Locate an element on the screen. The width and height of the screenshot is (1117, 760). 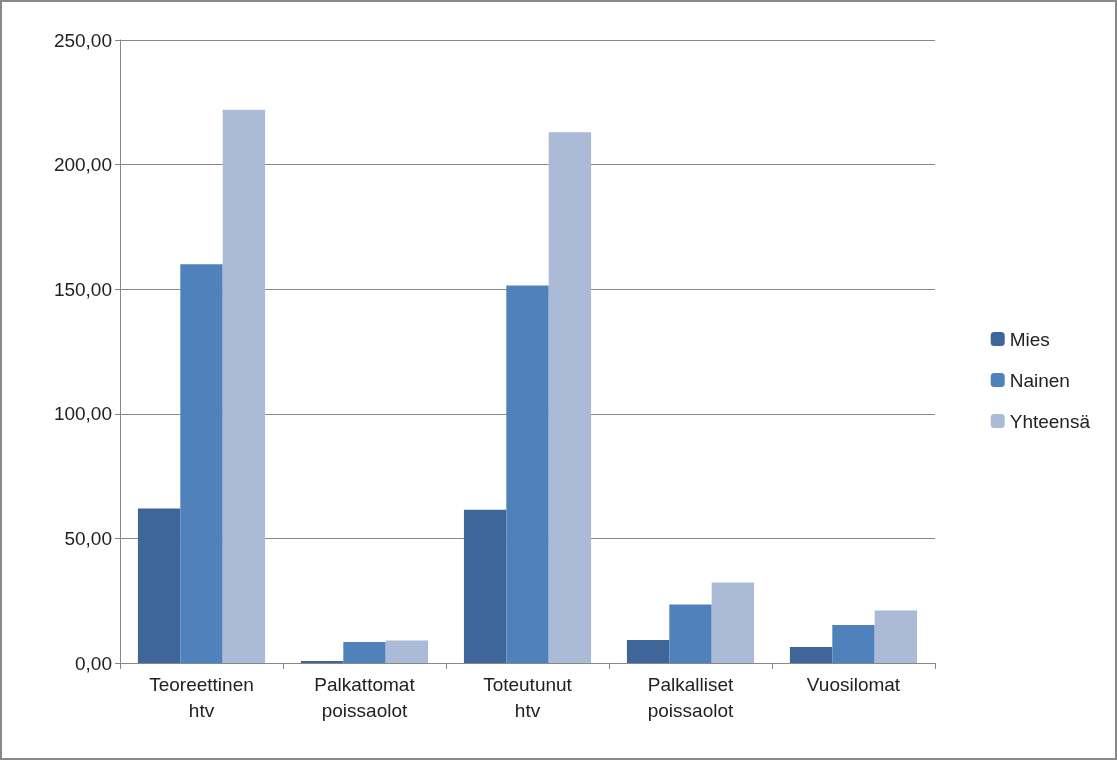
y-tick-label: 50,00 is located at coordinates (88, 538).